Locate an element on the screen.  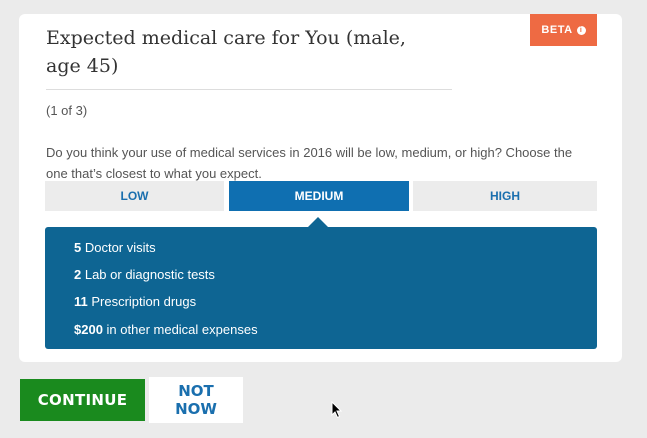
option-low: LOW is located at coordinates (134, 196).